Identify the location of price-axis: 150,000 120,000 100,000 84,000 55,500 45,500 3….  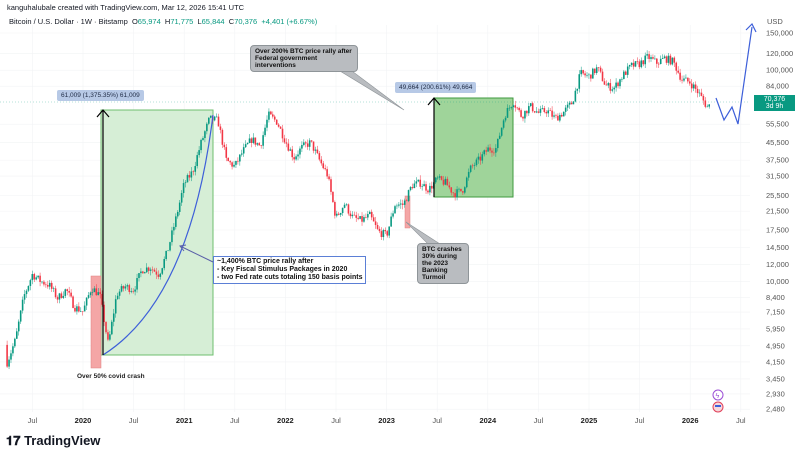
(779, 221).